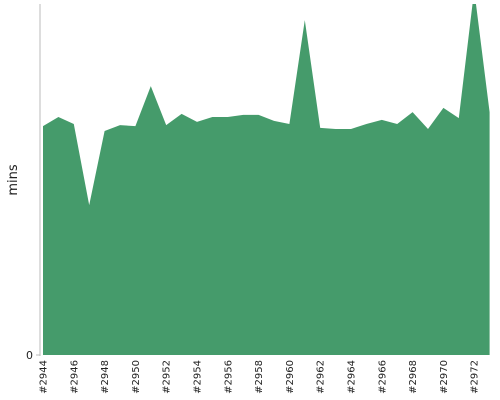 This screenshot has height=400, width=500. I want to click on x-tick-label: #2952, so click(167, 377).